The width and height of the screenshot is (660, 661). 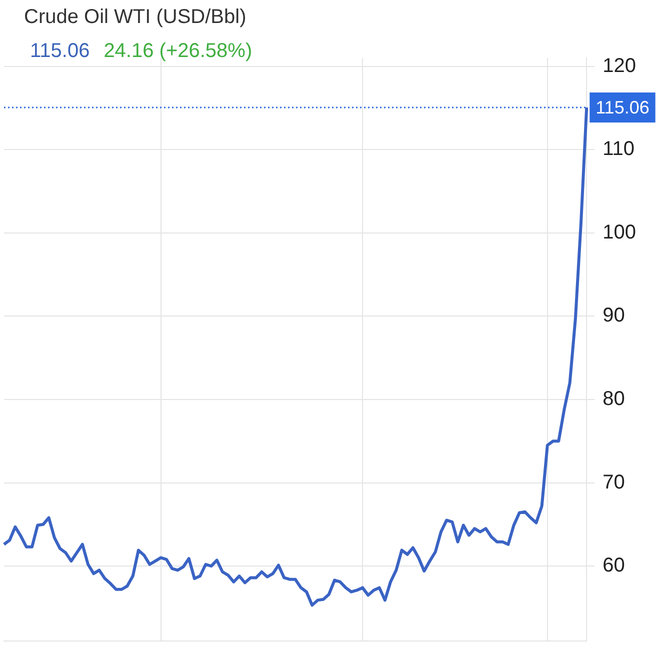 What do you see at coordinates (178, 51) in the screenshot?
I see `annotation: 24.16 (+26.58%)` at bounding box center [178, 51].